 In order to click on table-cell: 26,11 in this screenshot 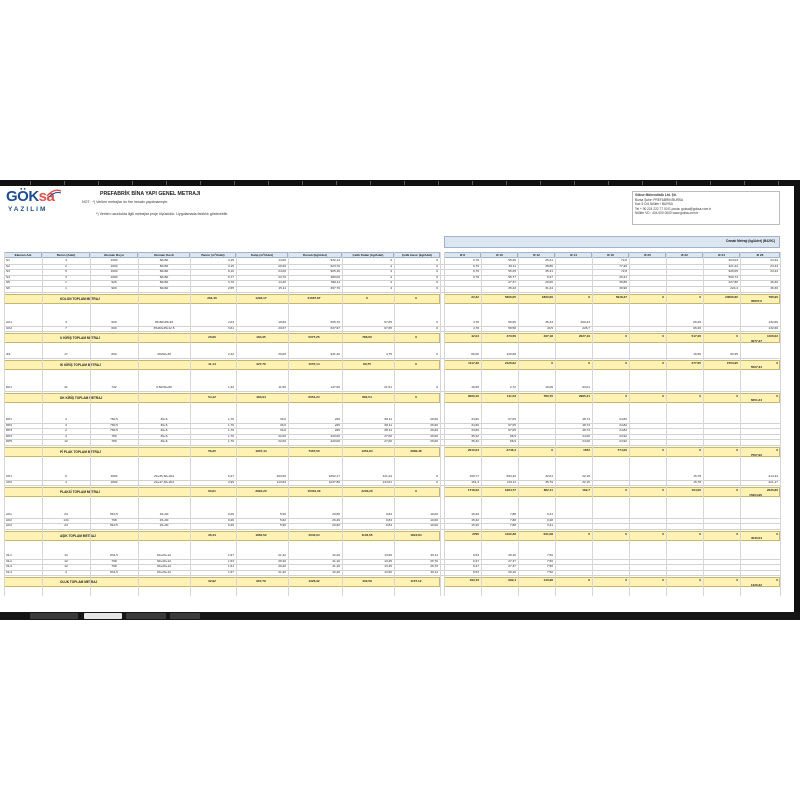, I will do `click(434, 571)`.